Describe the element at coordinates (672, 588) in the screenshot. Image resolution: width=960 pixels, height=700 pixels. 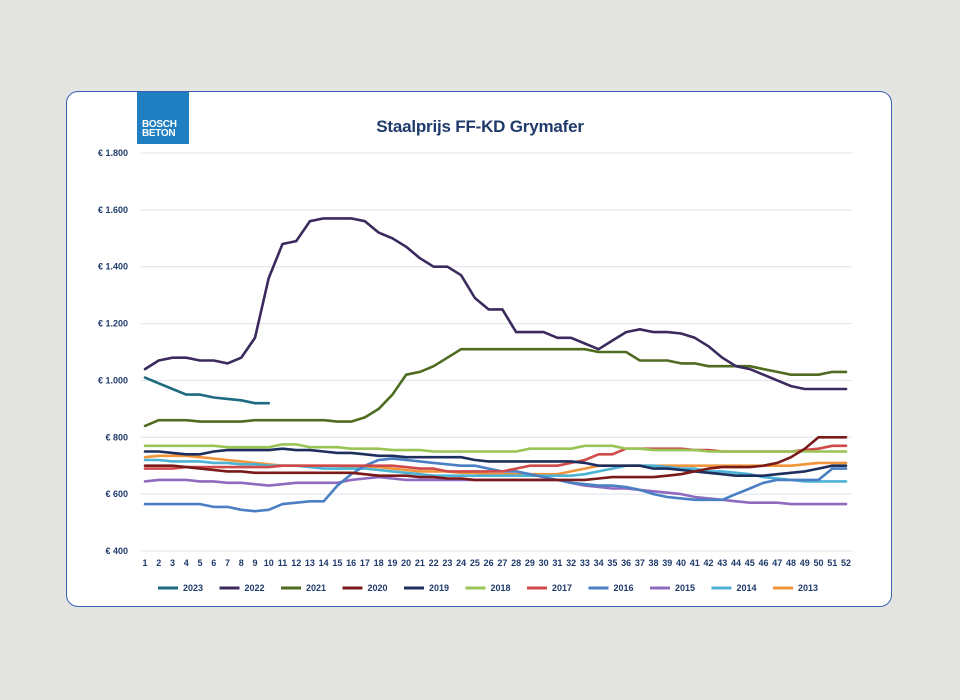
I see `legend-item-2015: 2015` at that location.